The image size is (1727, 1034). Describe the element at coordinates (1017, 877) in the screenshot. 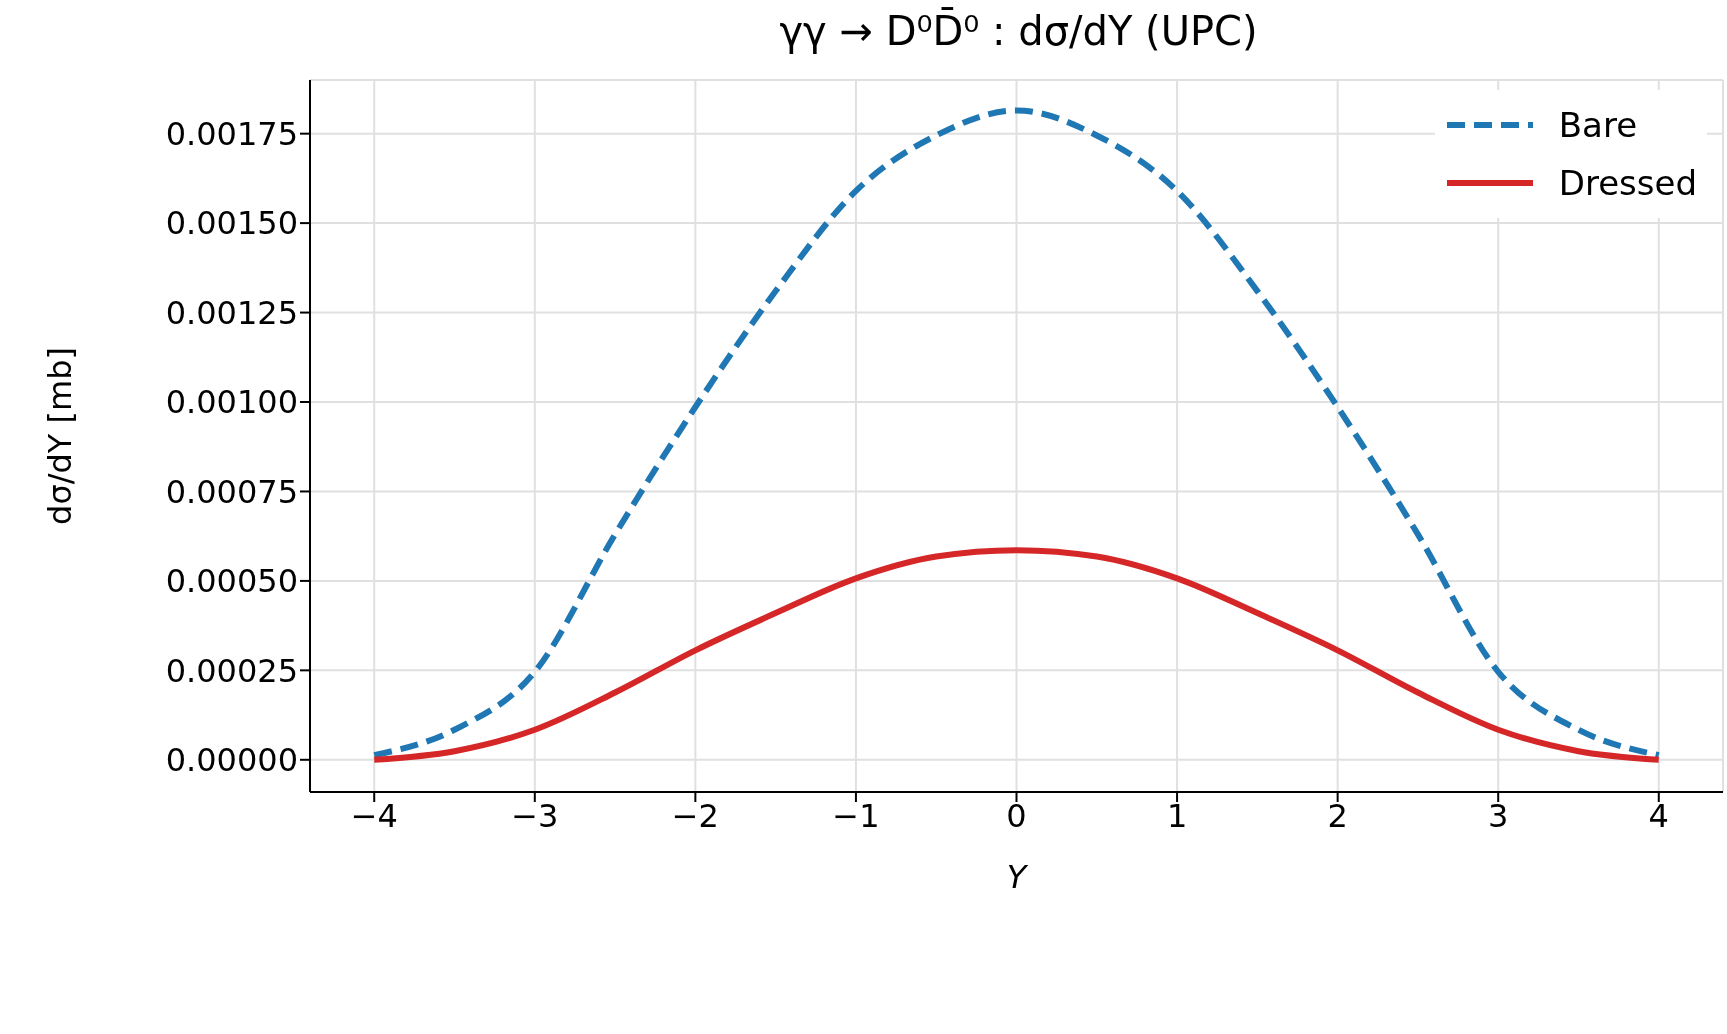

I see `x-axis-title: Y` at that location.